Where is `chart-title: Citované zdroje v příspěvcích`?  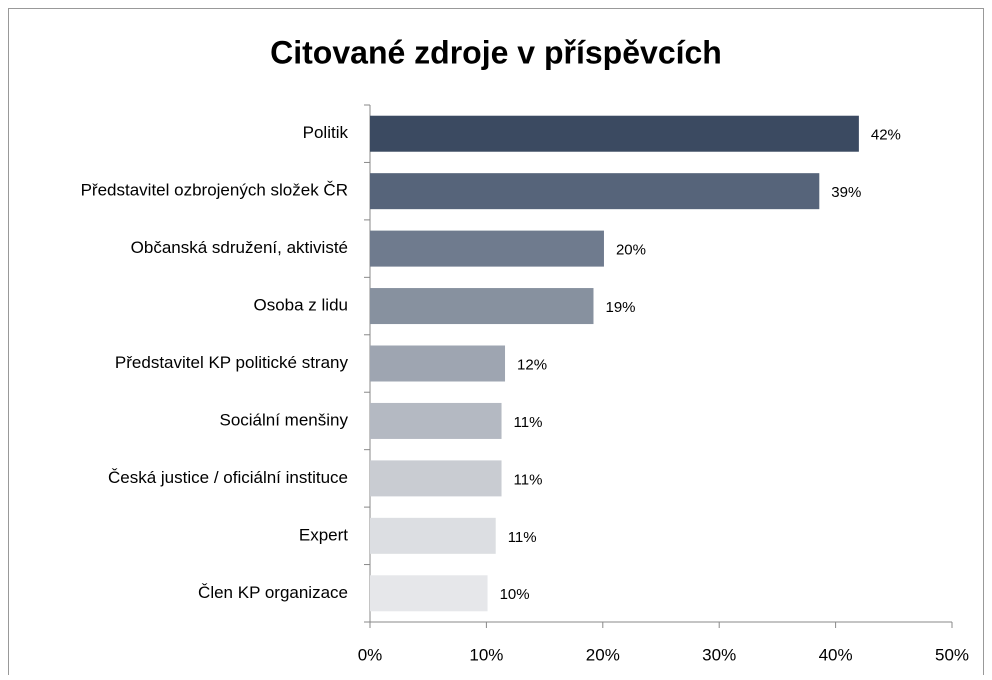
chart-title: Citované zdroje v příspěvcích is located at coordinates (496, 52).